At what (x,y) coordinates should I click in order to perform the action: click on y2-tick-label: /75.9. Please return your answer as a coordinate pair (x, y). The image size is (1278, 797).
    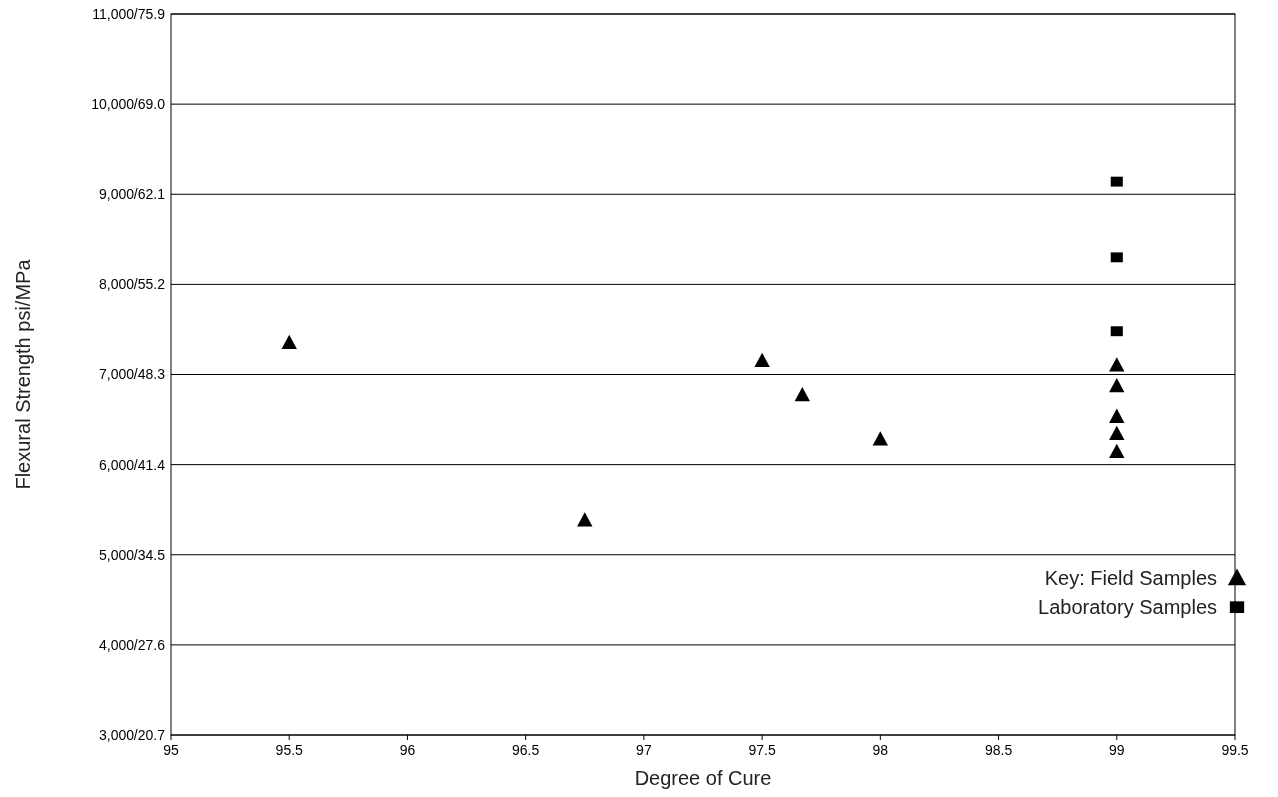
    Looking at the image, I should click on (149, 13).